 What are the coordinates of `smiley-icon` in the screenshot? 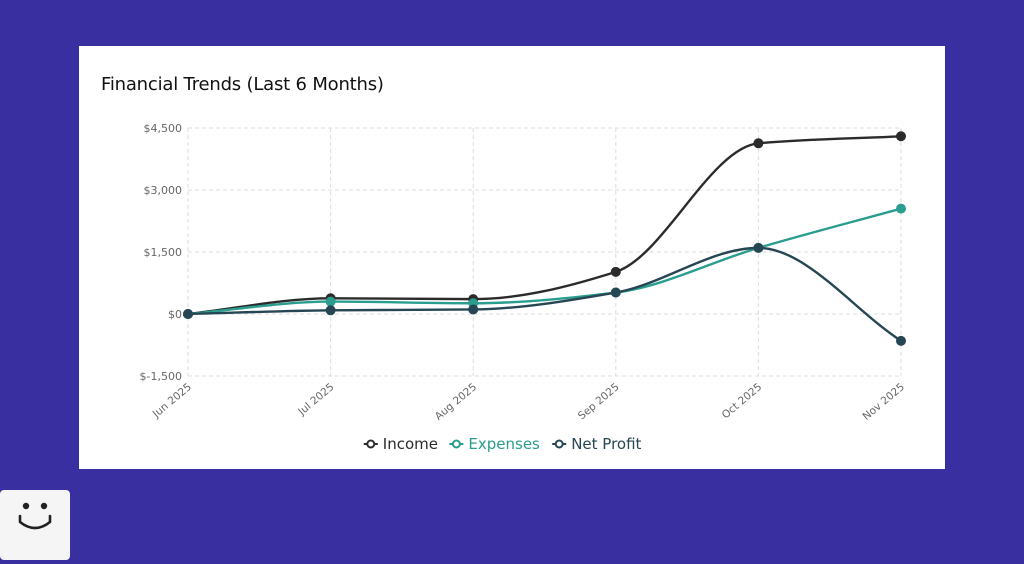 It's located at (35, 516).